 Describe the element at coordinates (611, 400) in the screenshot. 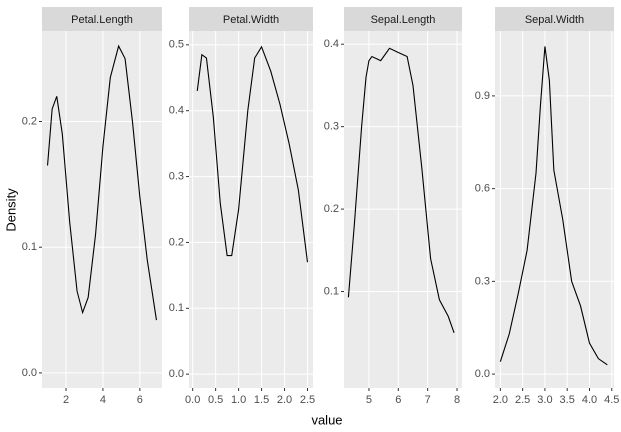

I see `x-tick-label: 4.5` at that location.